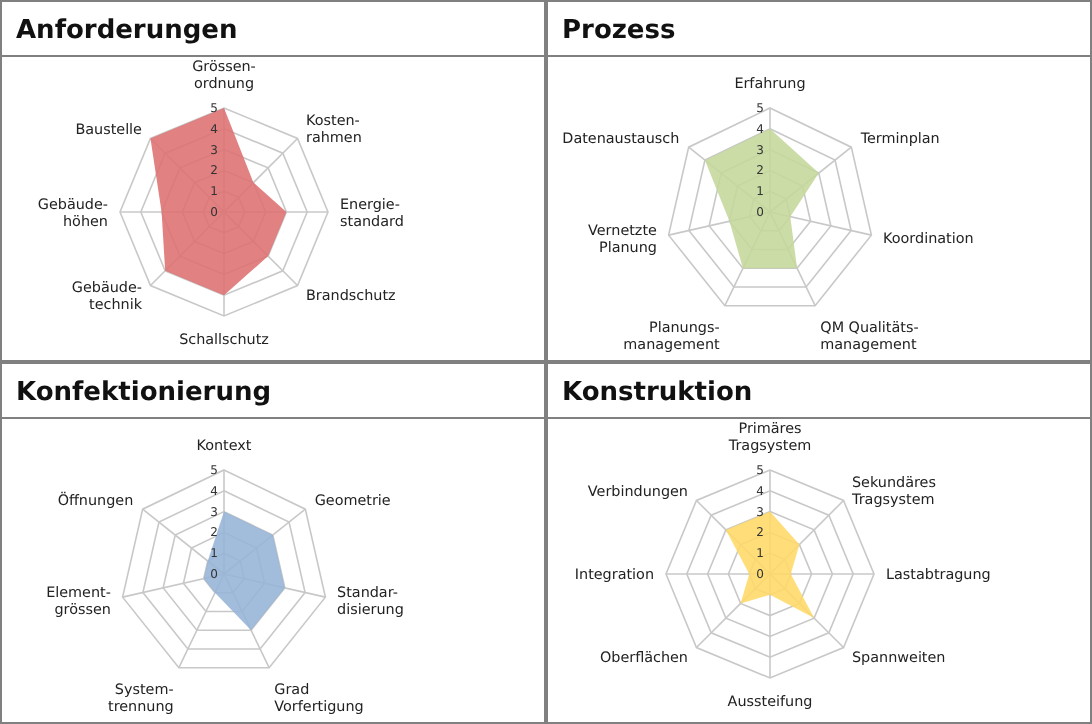  I want to click on chart-title: Prozess, so click(619, 31).